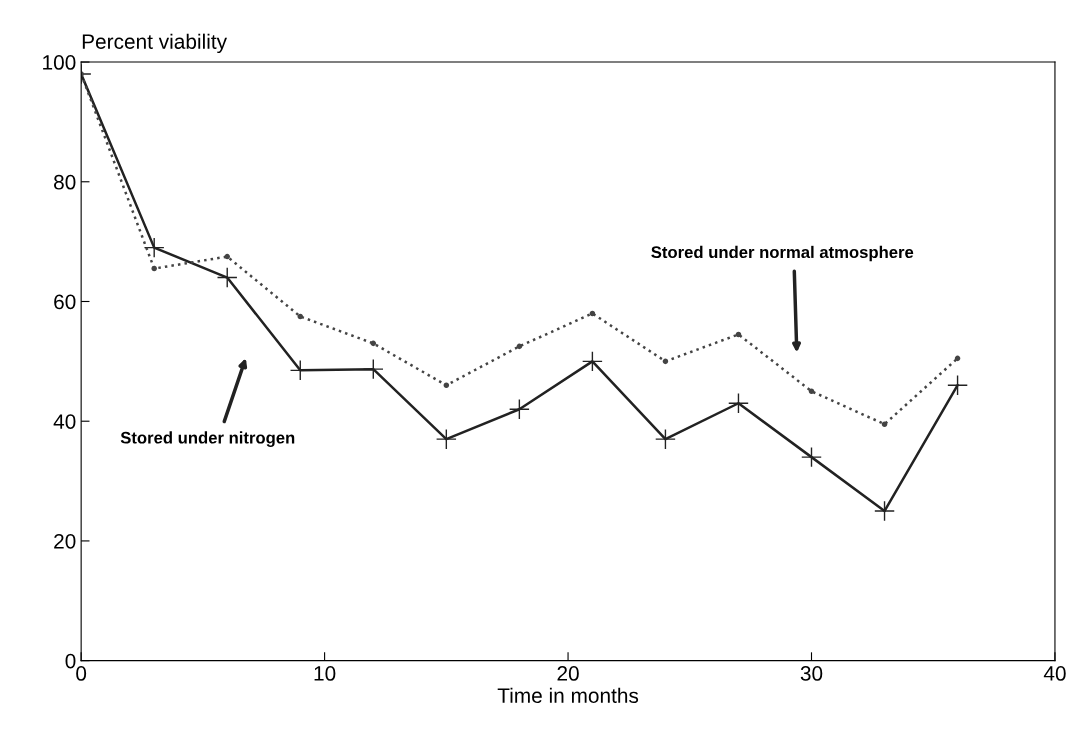  I want to click on x-axis-title: Time in months, so click(568, 695).